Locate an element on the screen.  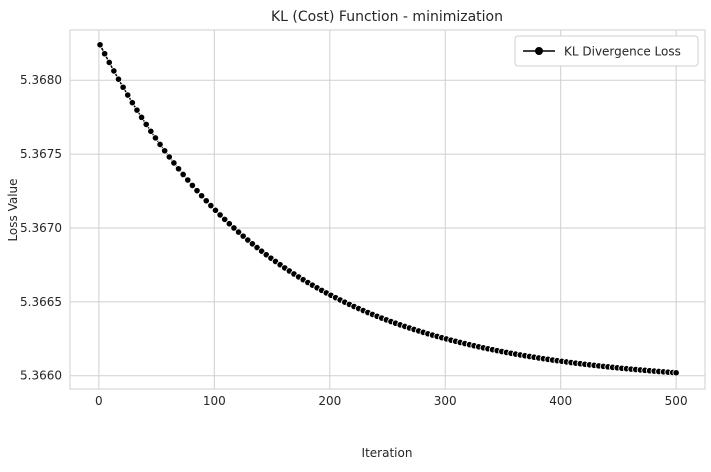
x-tick-label: 100 is located at coordinates (214, 401).